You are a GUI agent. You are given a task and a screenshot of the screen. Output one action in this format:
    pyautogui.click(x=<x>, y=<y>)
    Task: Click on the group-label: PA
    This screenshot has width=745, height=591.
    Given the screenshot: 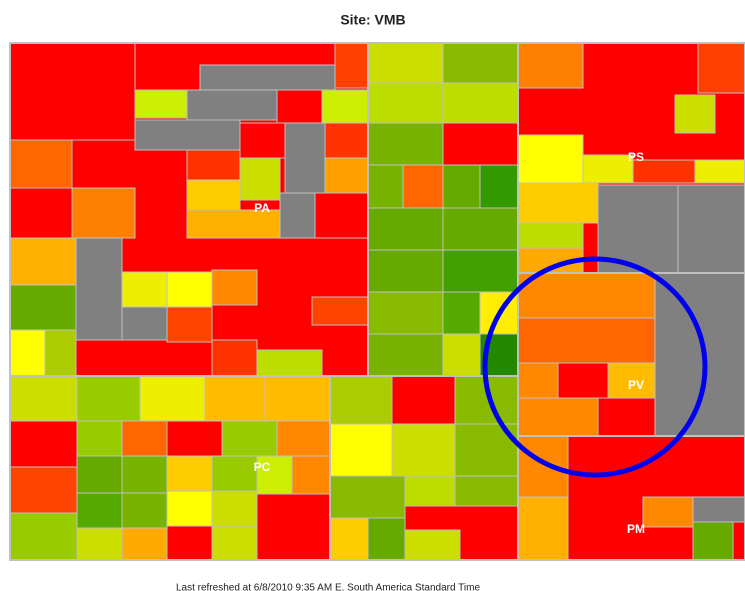 What is the action you would take?
    pyautogui.click(x=262, y=208)
    